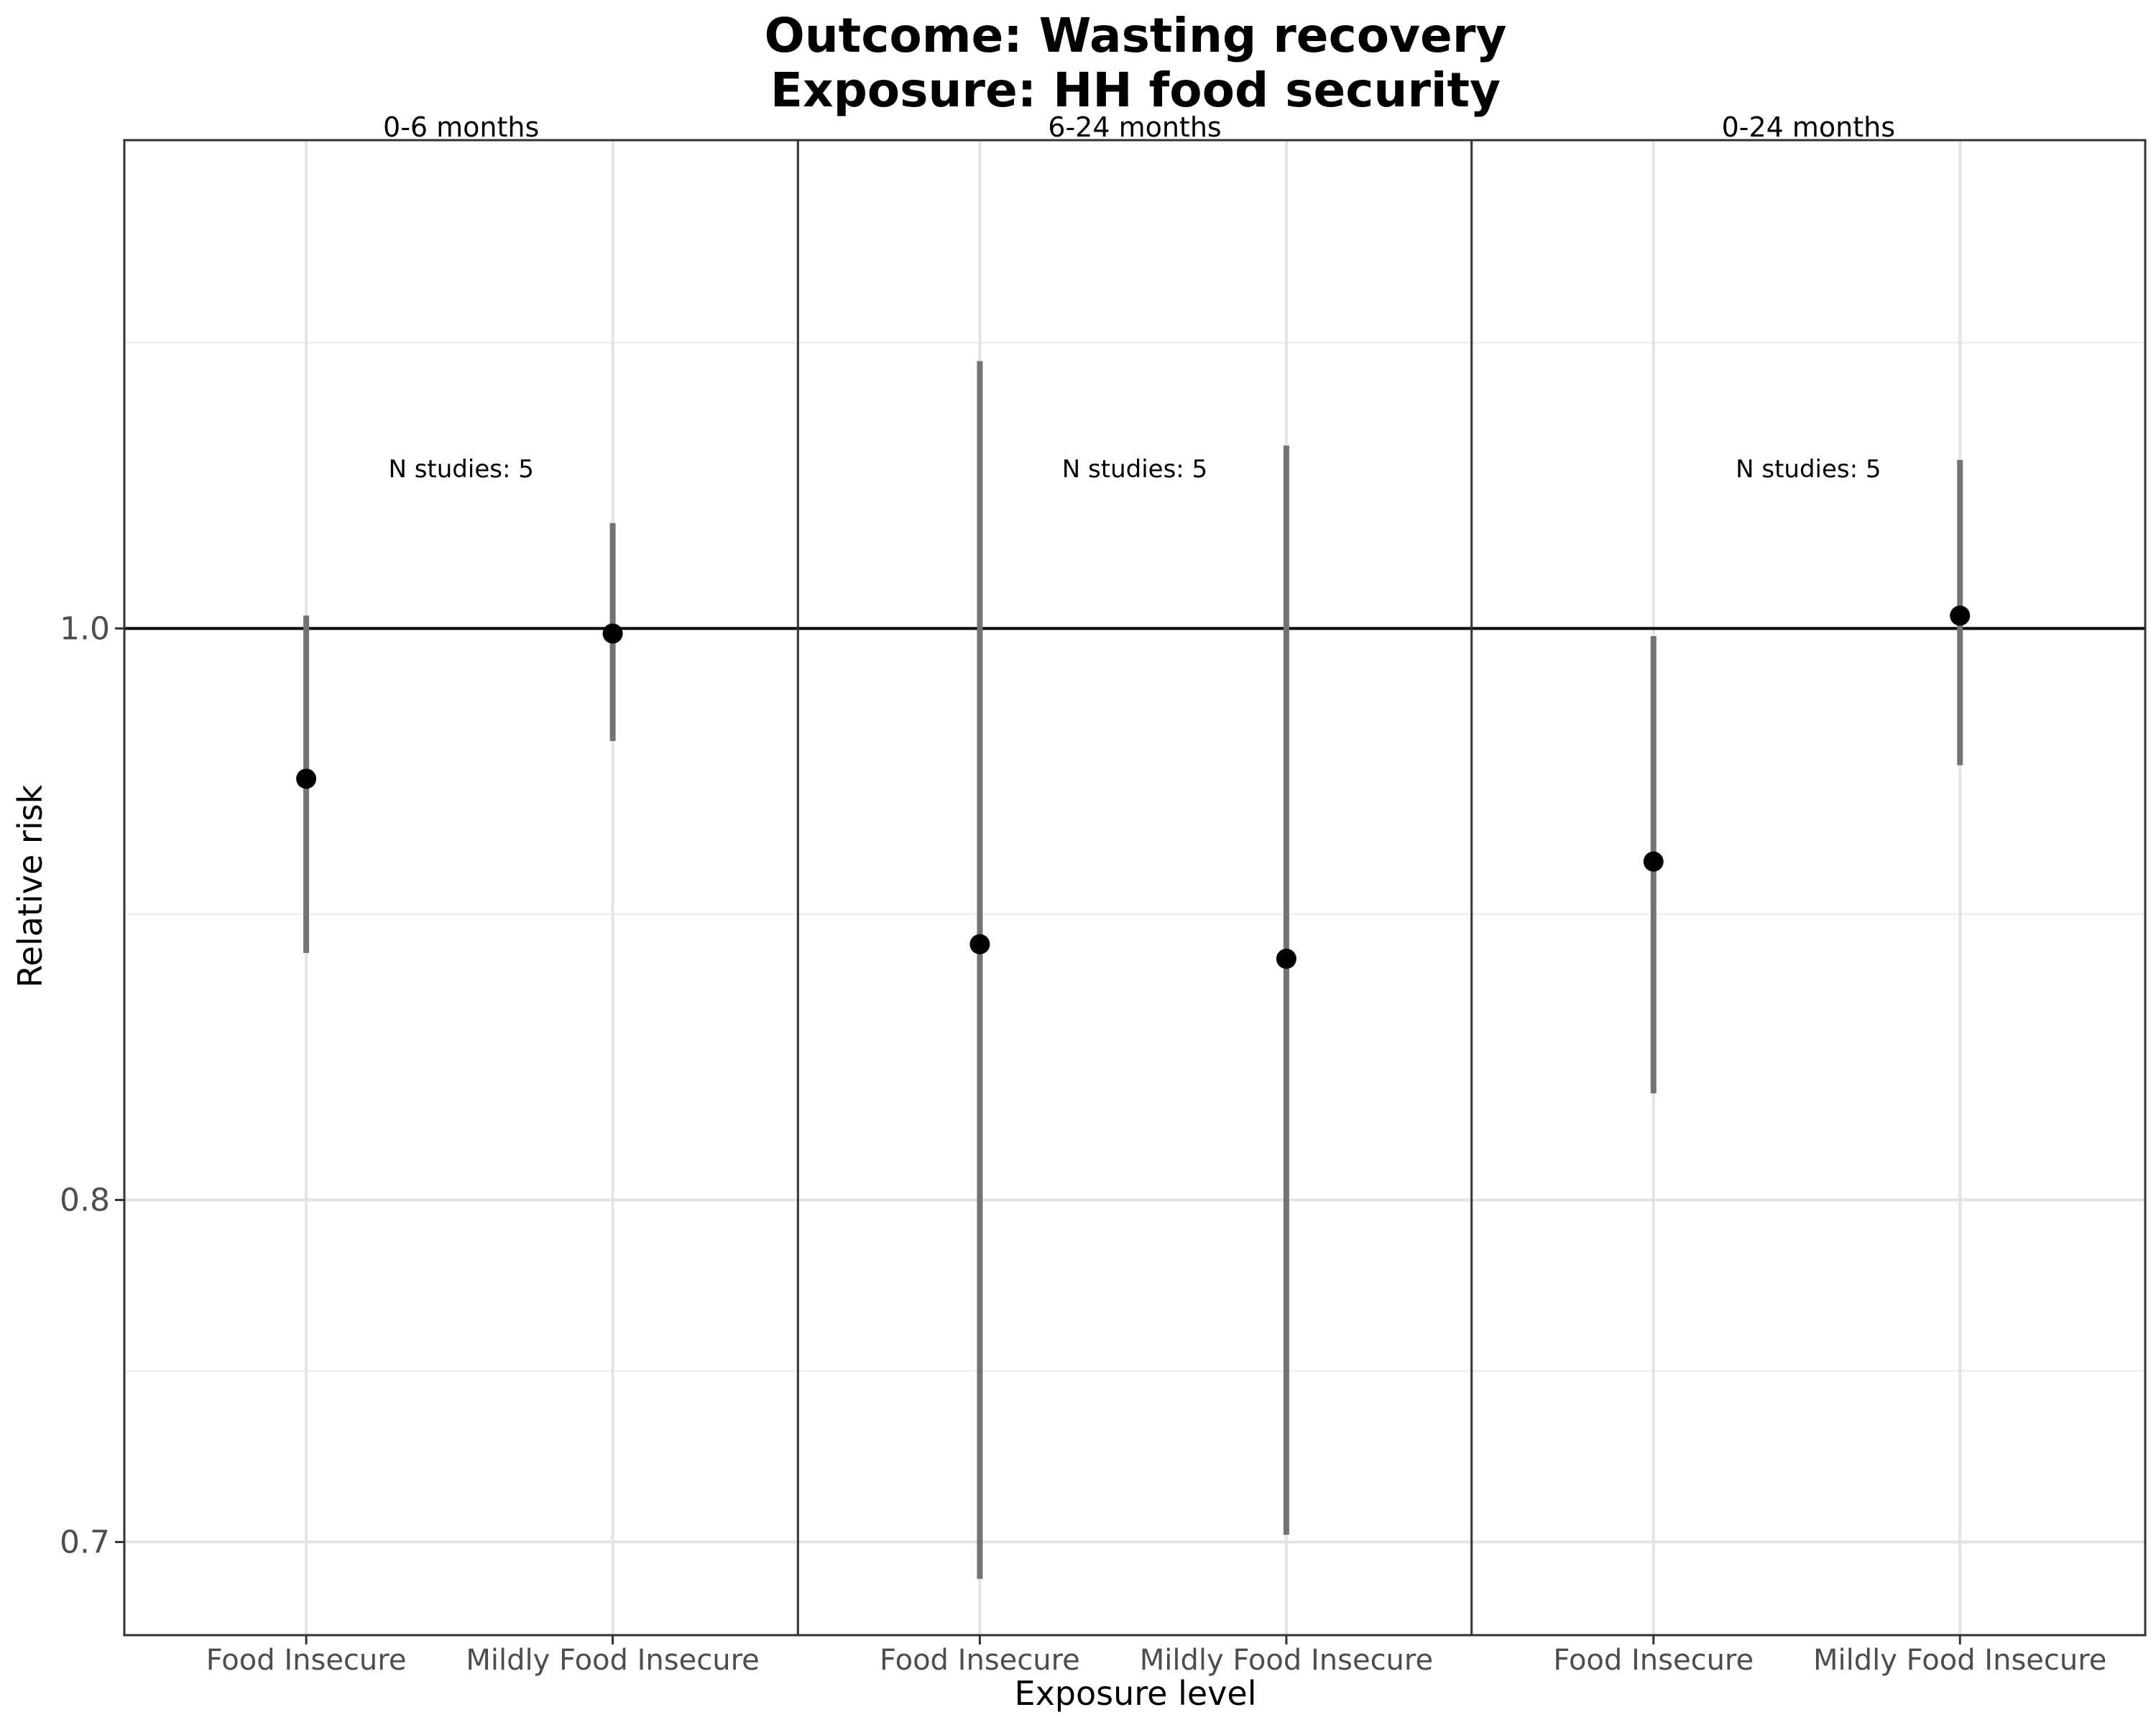 The width and height of the screenshot is (2156, 1725). Describe the element at coordinates (31, 886) in the screenshot. I see `y-axis-label: Relative risk` at that location.